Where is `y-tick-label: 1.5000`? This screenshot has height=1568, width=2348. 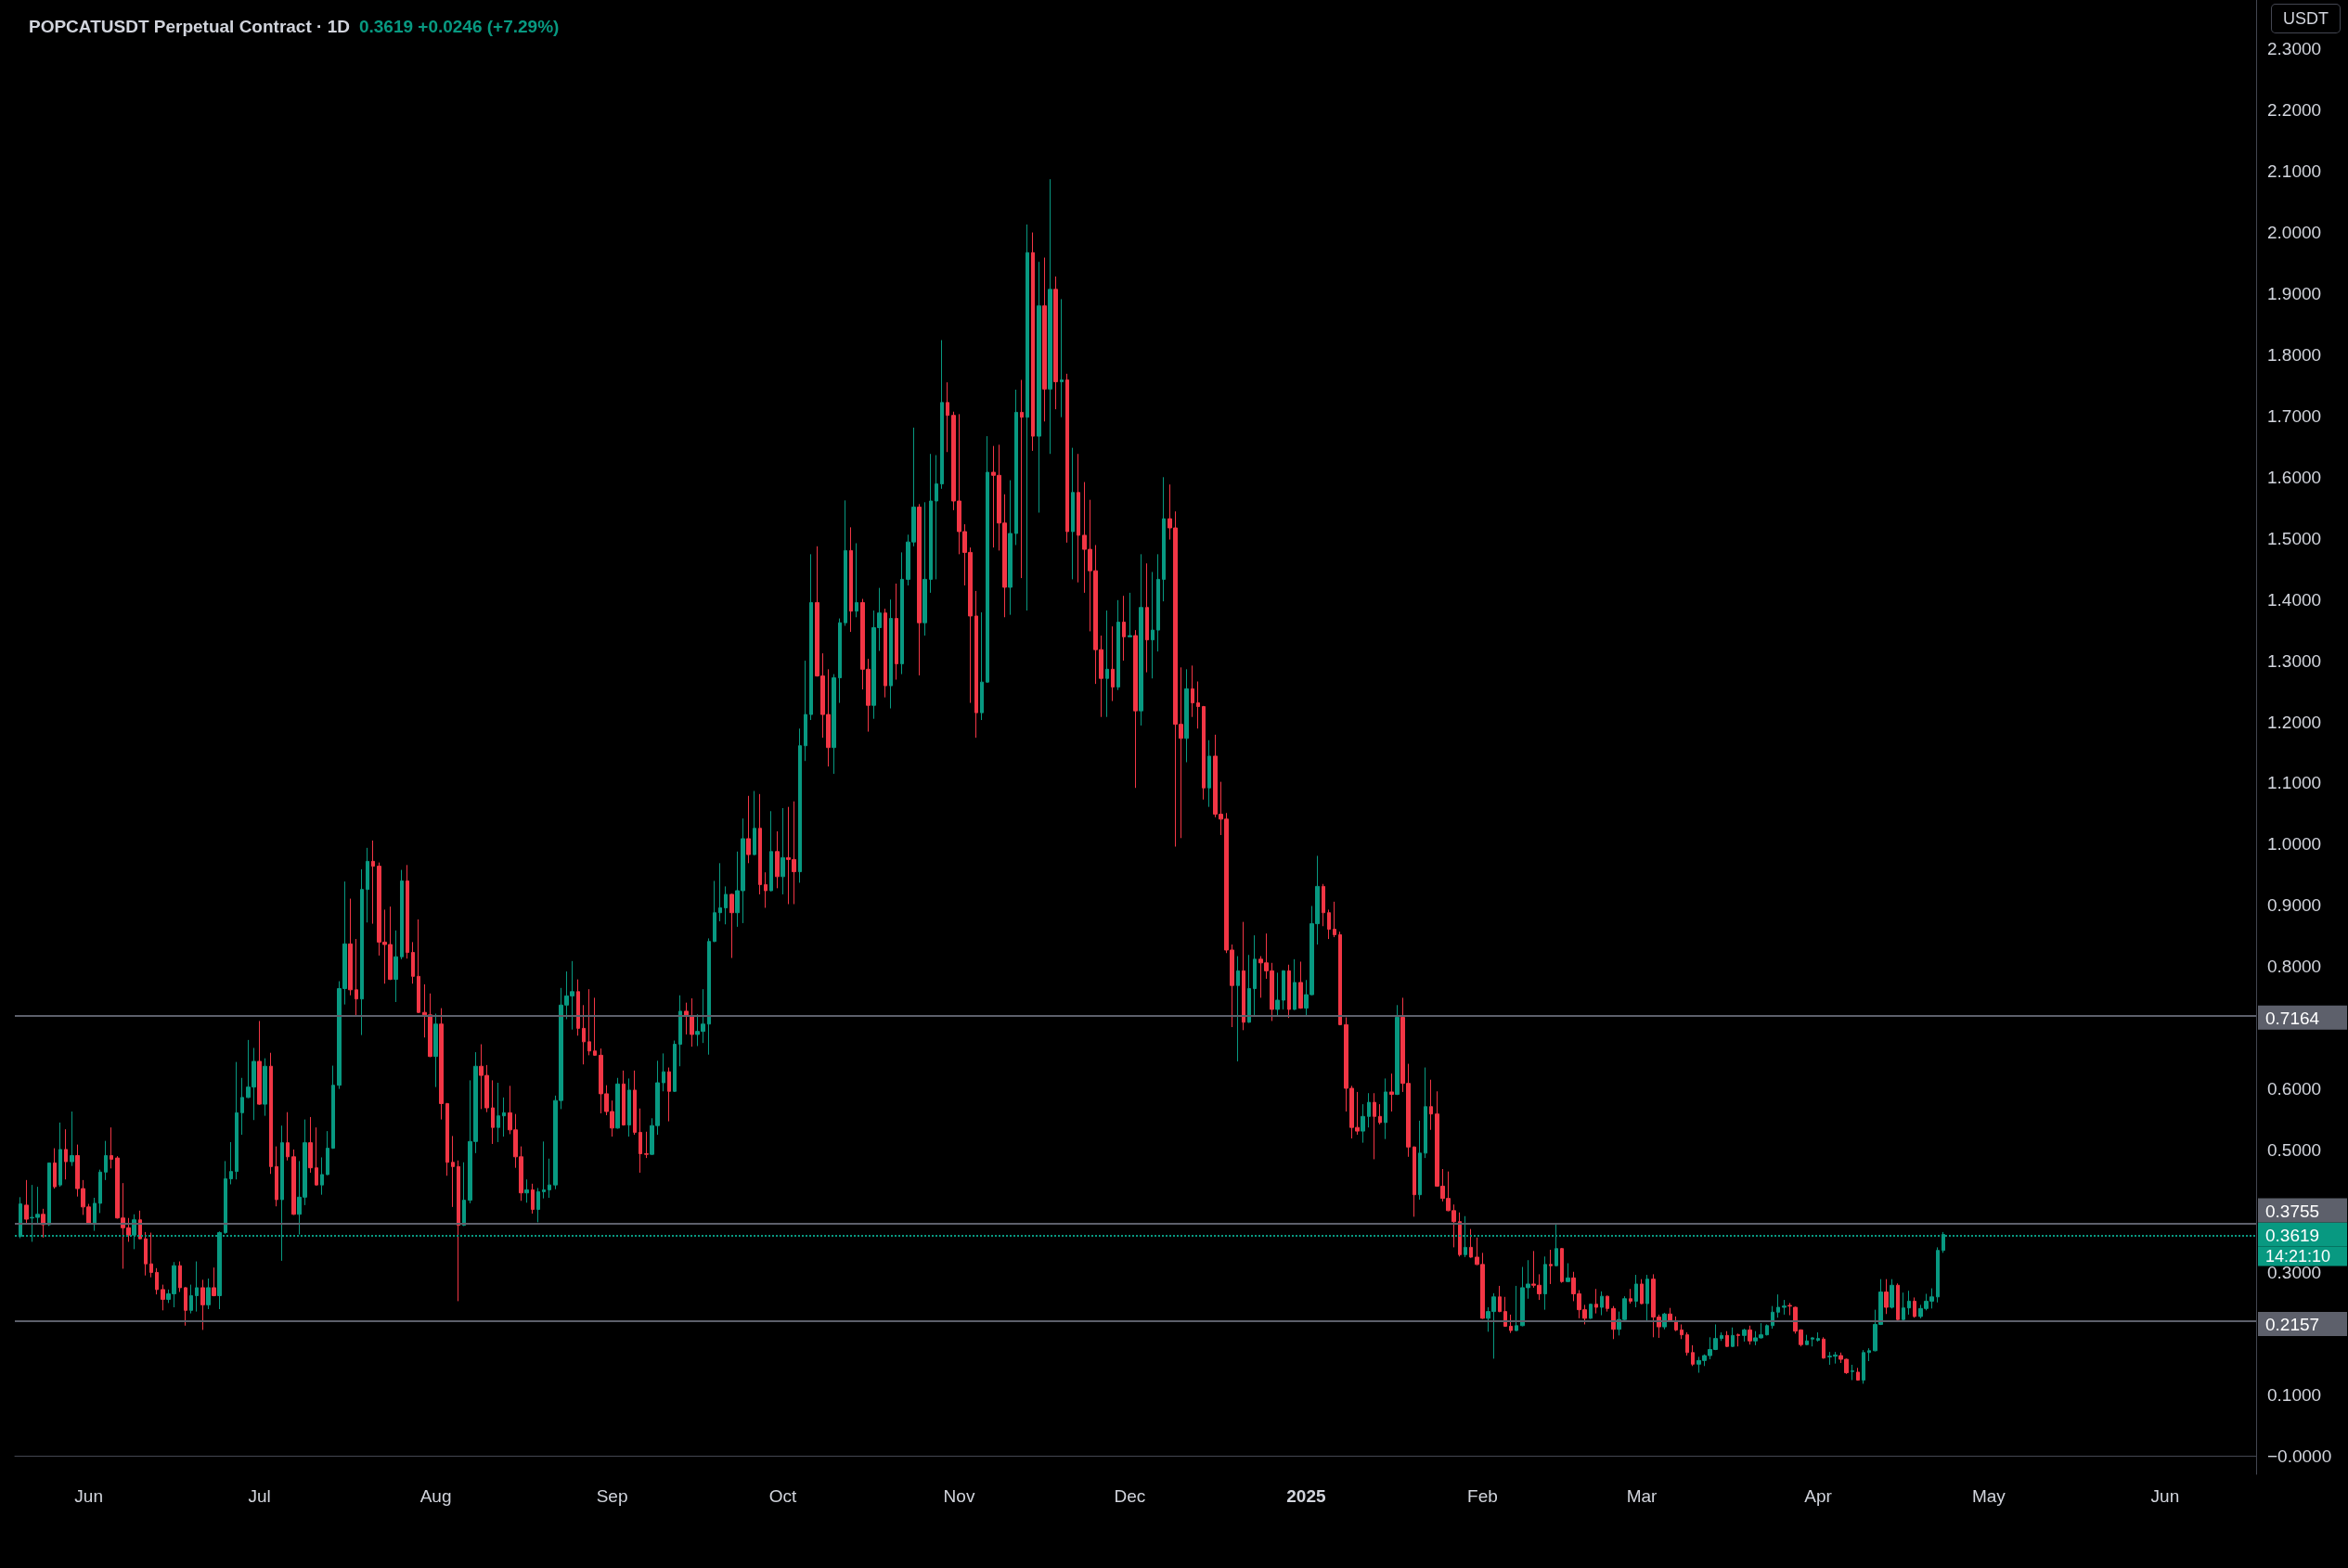
y-tick-label: 1.5000 is located at coordinates (2294, 538).